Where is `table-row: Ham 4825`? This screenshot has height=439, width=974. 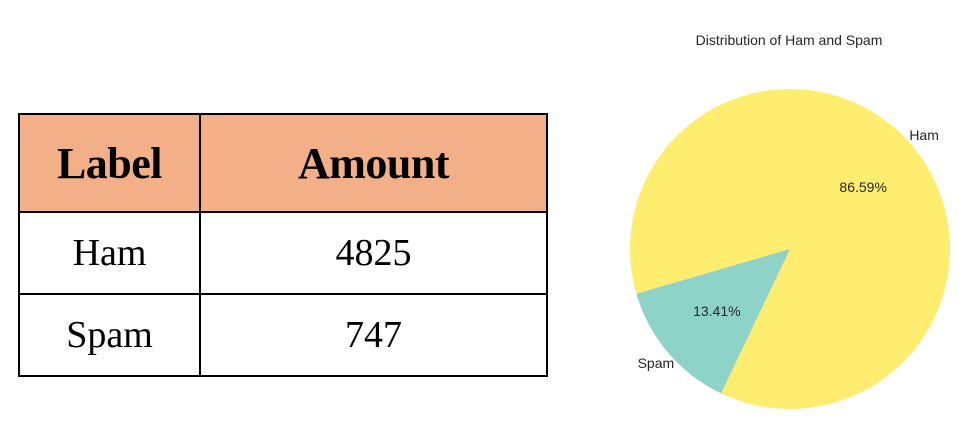 table-row: Ham 4825 is located at coordinates (283, 253).